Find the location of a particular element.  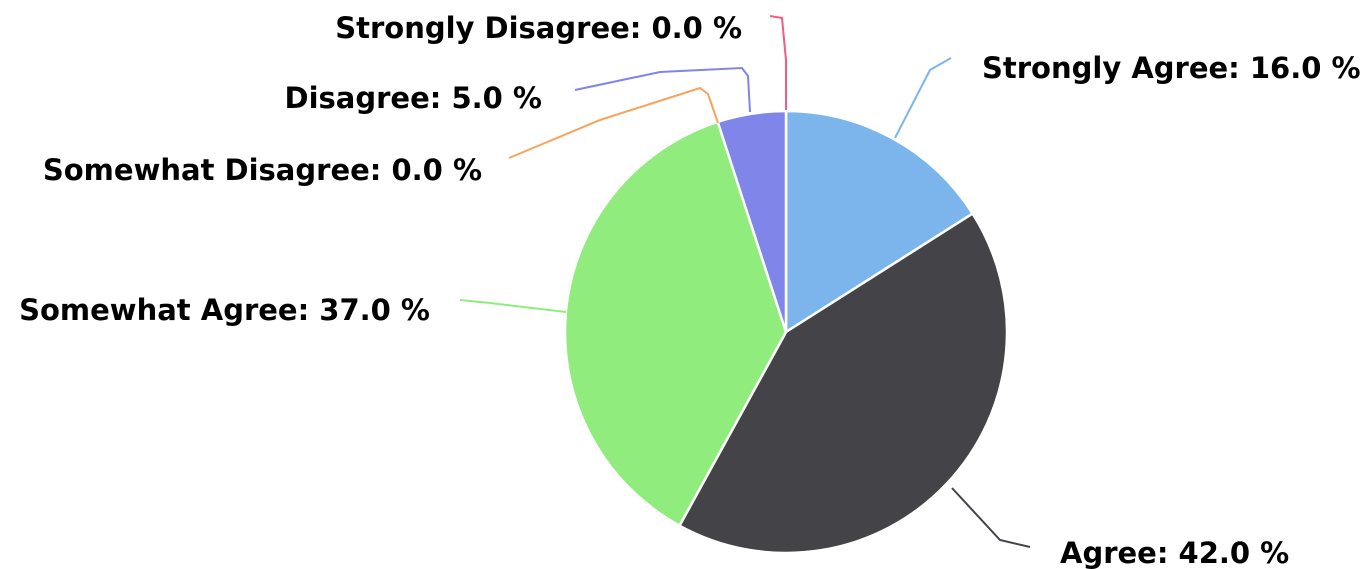

connector-strongly-agree is located at coordinates (923, 98).